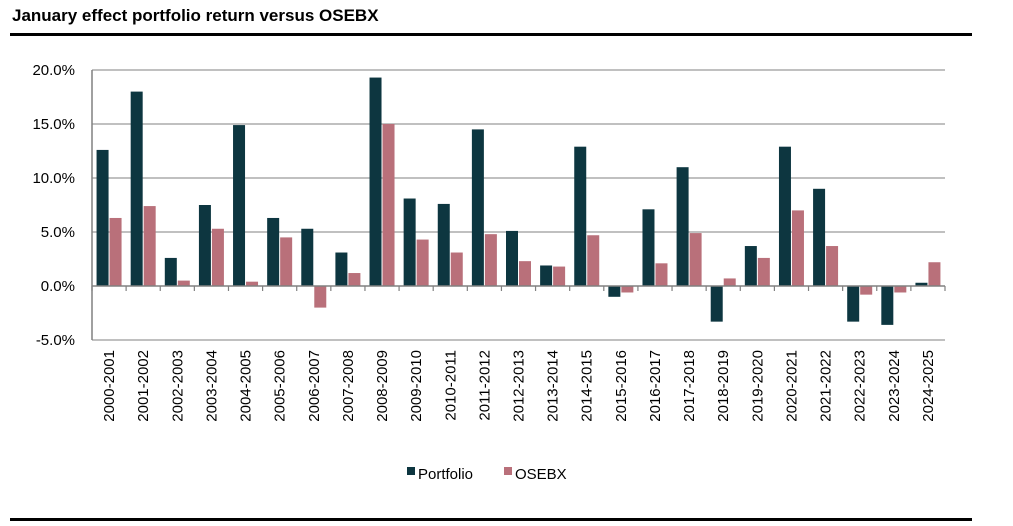  I want to click on x-tick-label: 2012-2013, so click(519, 386).